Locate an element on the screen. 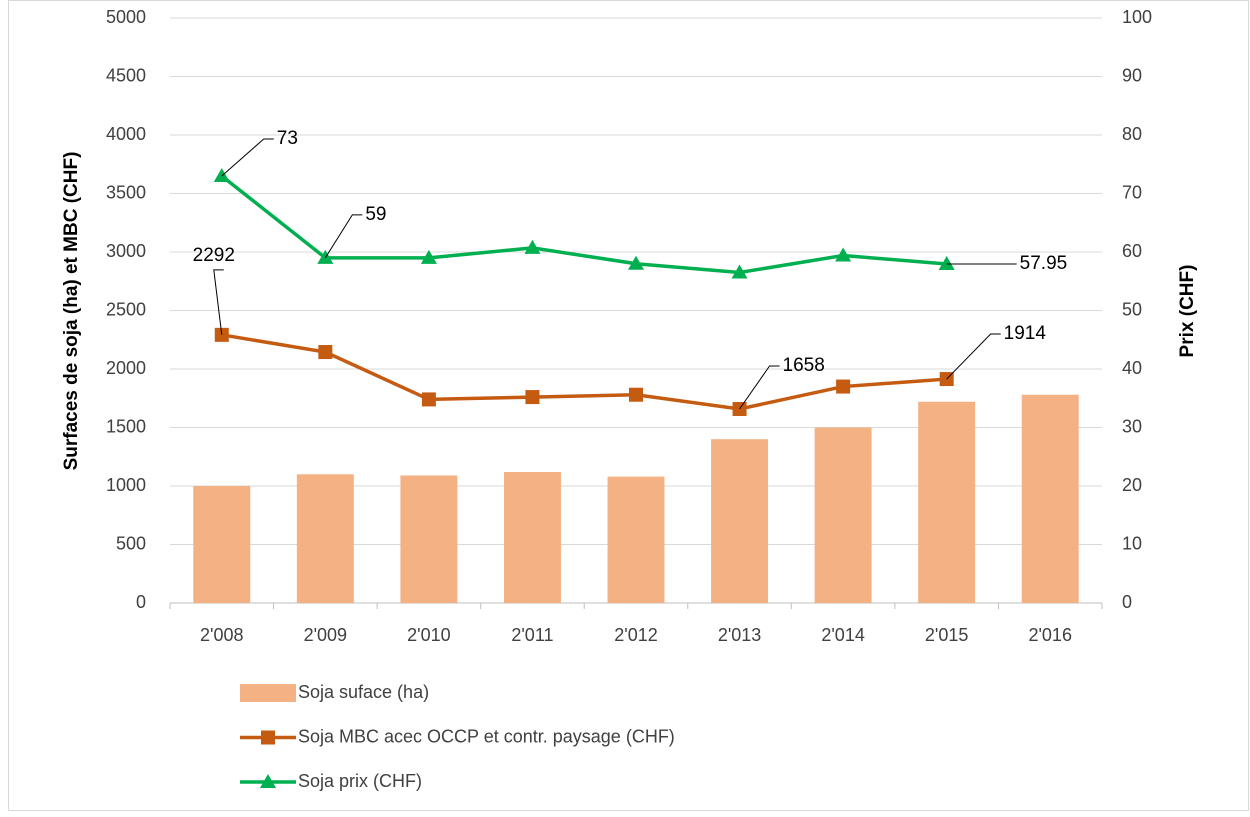 Image resolution: width=1250 pixels, height=817 pixels. x-tick-label: 2'009 is located at coordinates (325, 635).